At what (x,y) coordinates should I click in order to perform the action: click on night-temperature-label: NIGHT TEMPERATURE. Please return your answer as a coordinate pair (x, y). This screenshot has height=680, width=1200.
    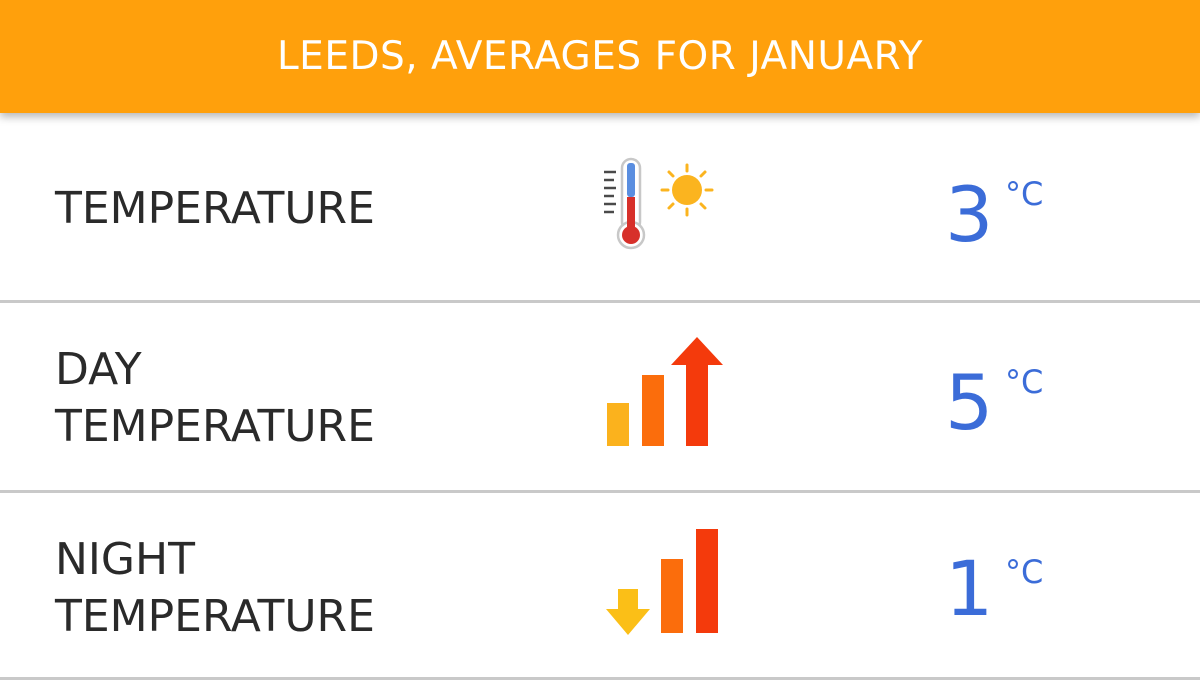
    Looking at the image, I should click on (215, 588).